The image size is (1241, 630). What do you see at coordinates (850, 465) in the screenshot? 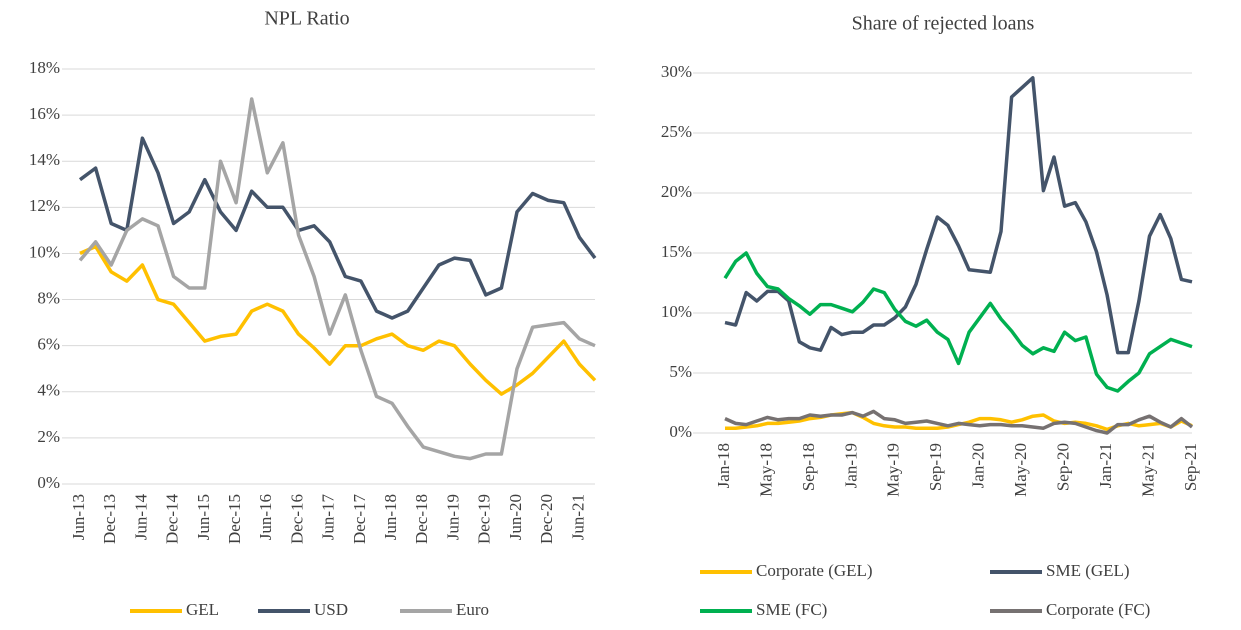
I see `x-tick-label: Jan-19` at bounding box center [850, 465].